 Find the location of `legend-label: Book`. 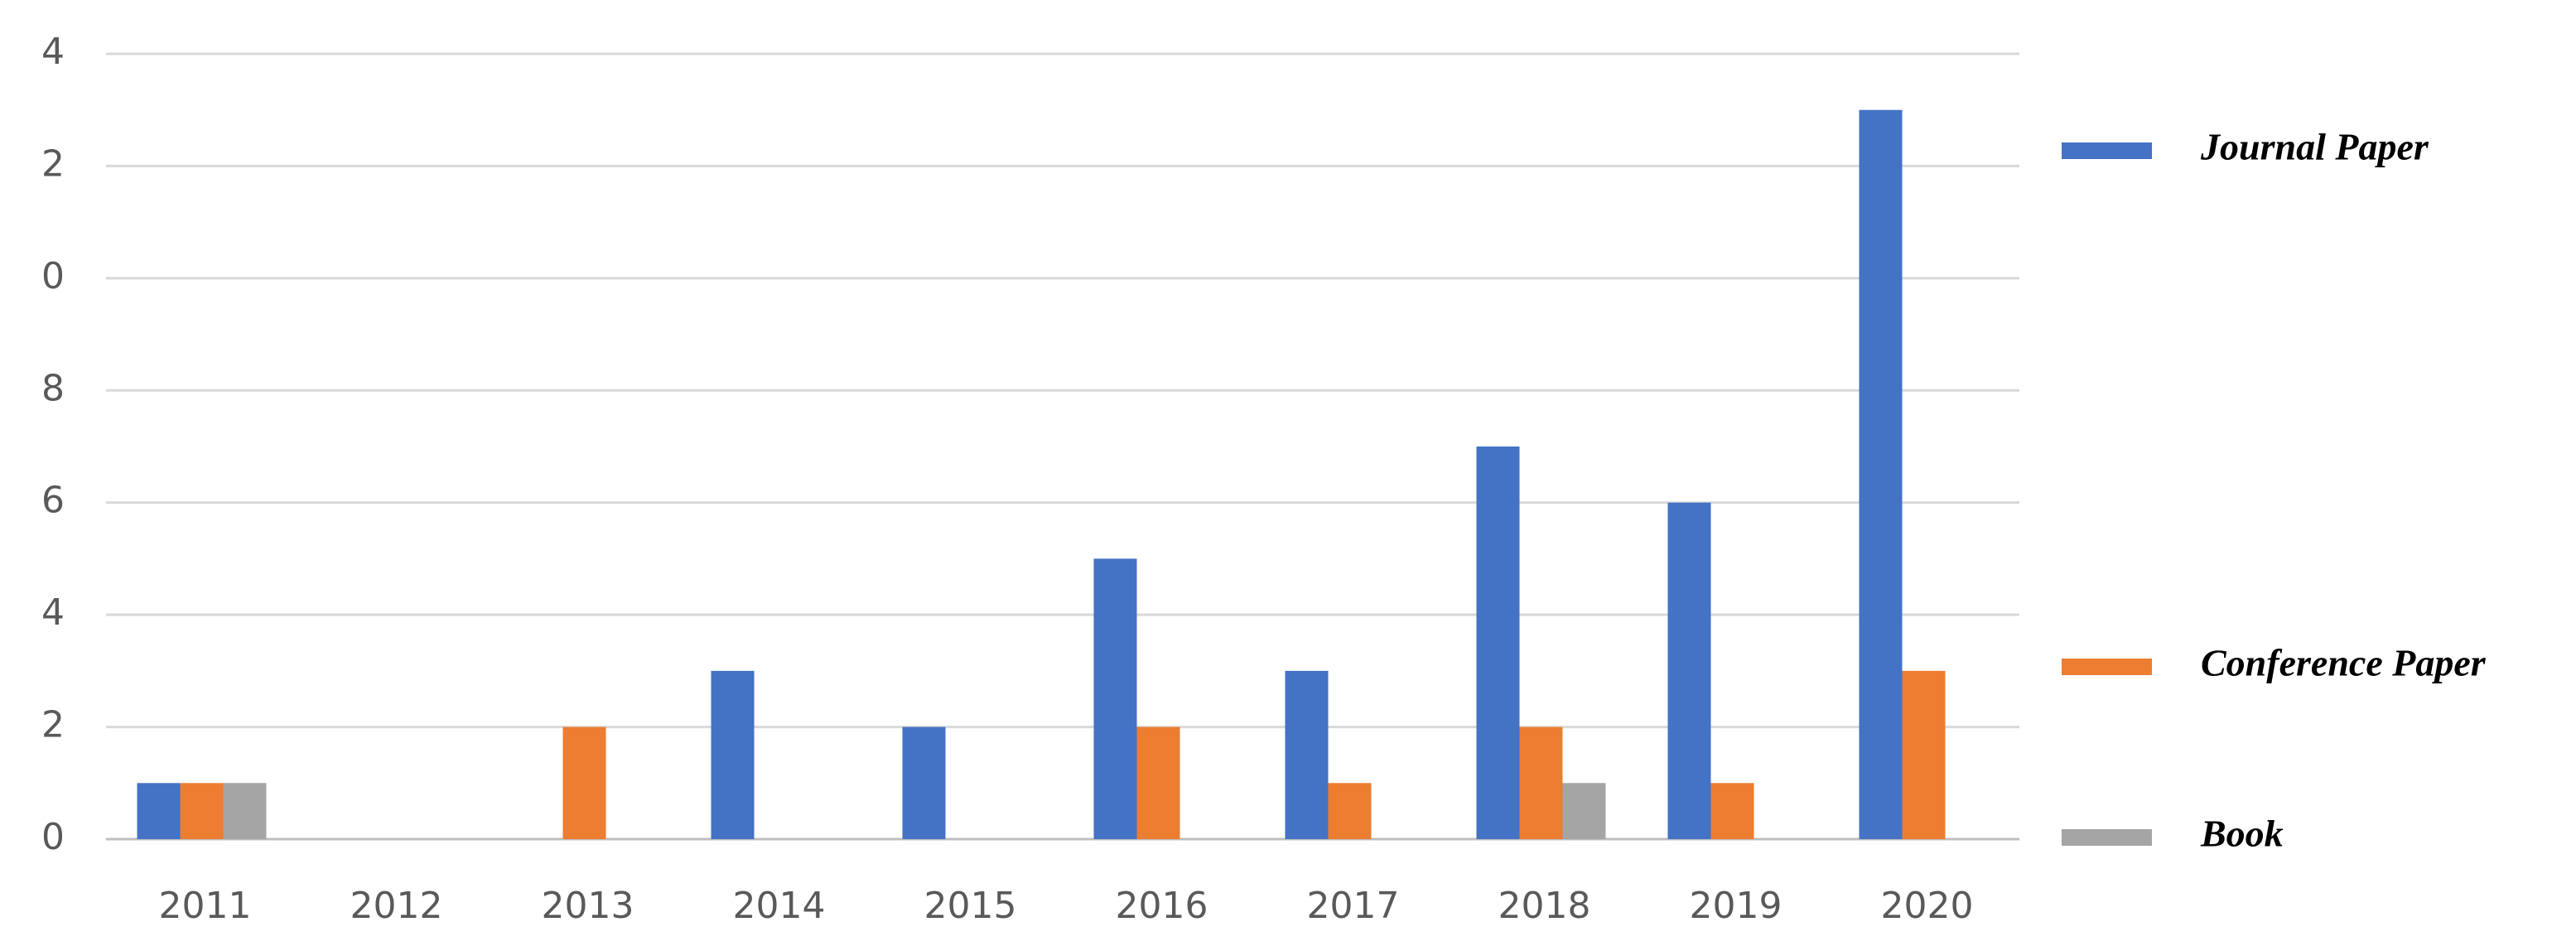

legend-label: Book is located at coordinates (2242, 834).